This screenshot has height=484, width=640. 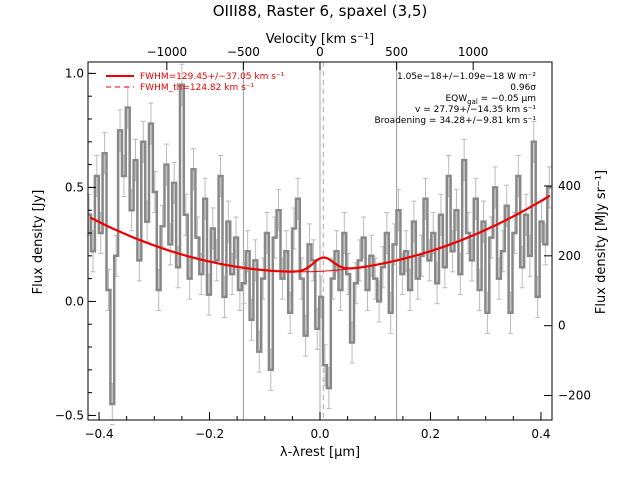 What do you see at coordinates (197, 88) in the screenshot?
I see `legend-label-fwhm-th: FWHM_th=124.82 km s⁻¹` at bounding box center [197, 88].